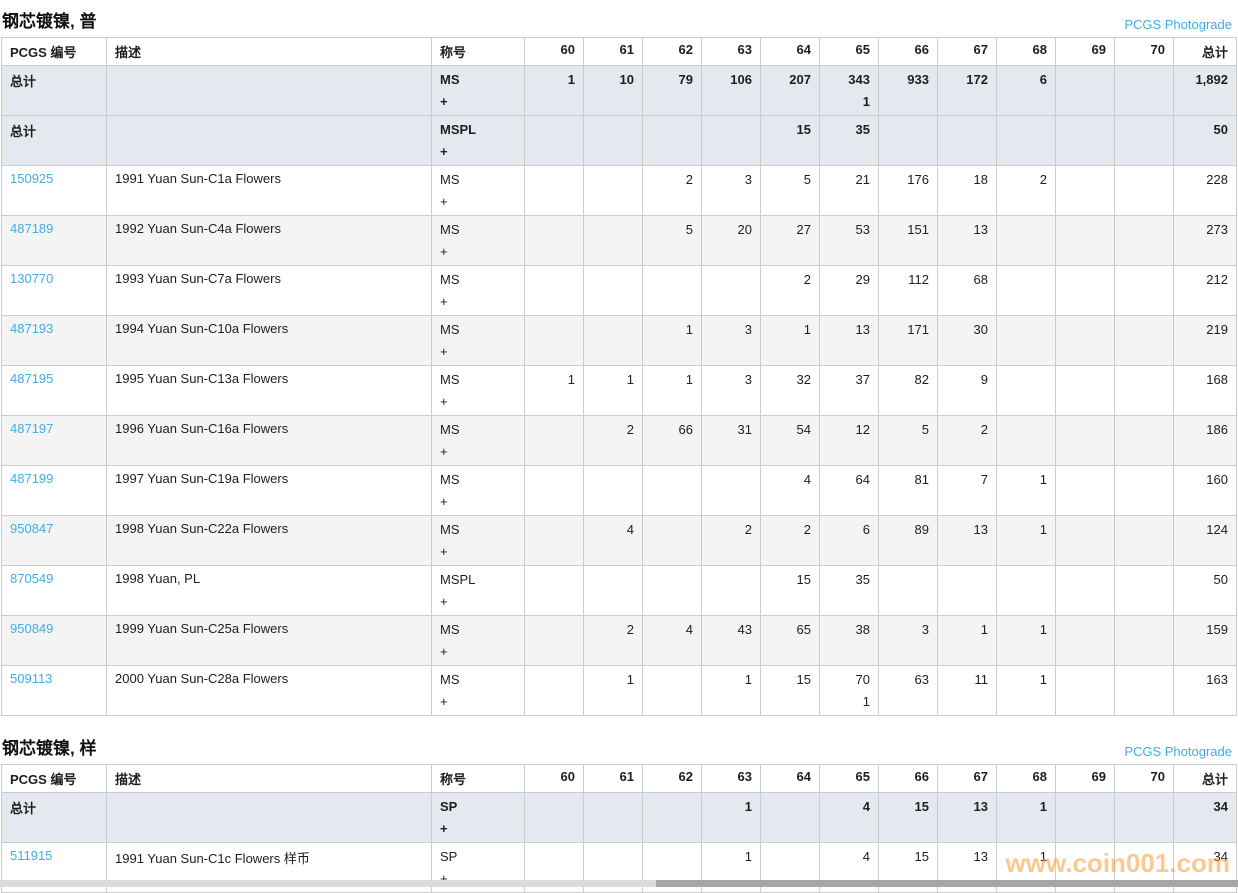 The width and height of the screenshot is (1238, 893). What do you see at coordinates (1205, 190) in the screenshot?
I see `total-cell: 228` at bounding box center [1205, 190].